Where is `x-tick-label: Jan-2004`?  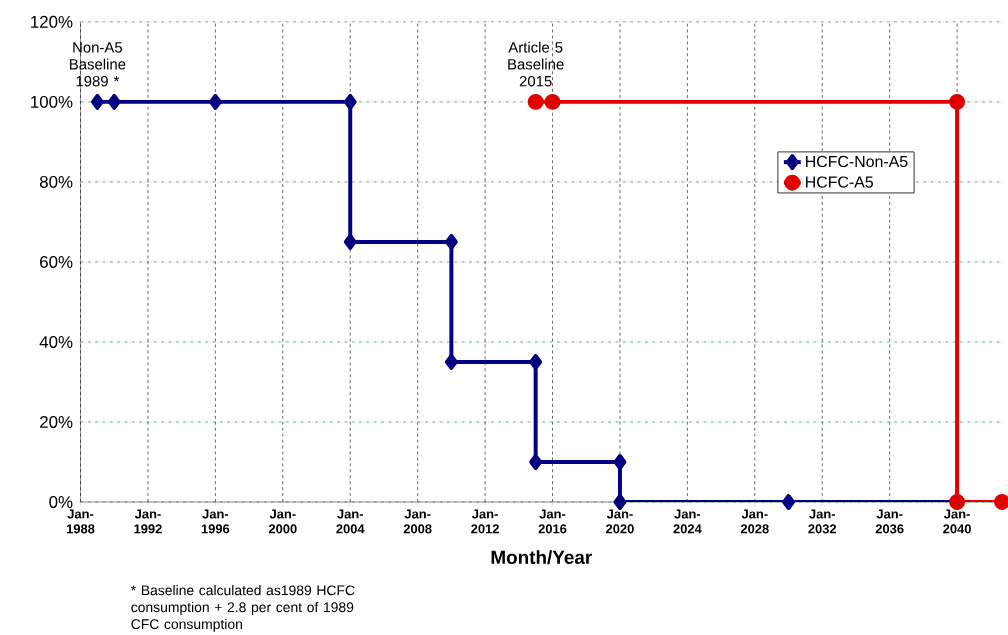
x-tick-label: Jan-2004 is located at coordinates (350, 521).